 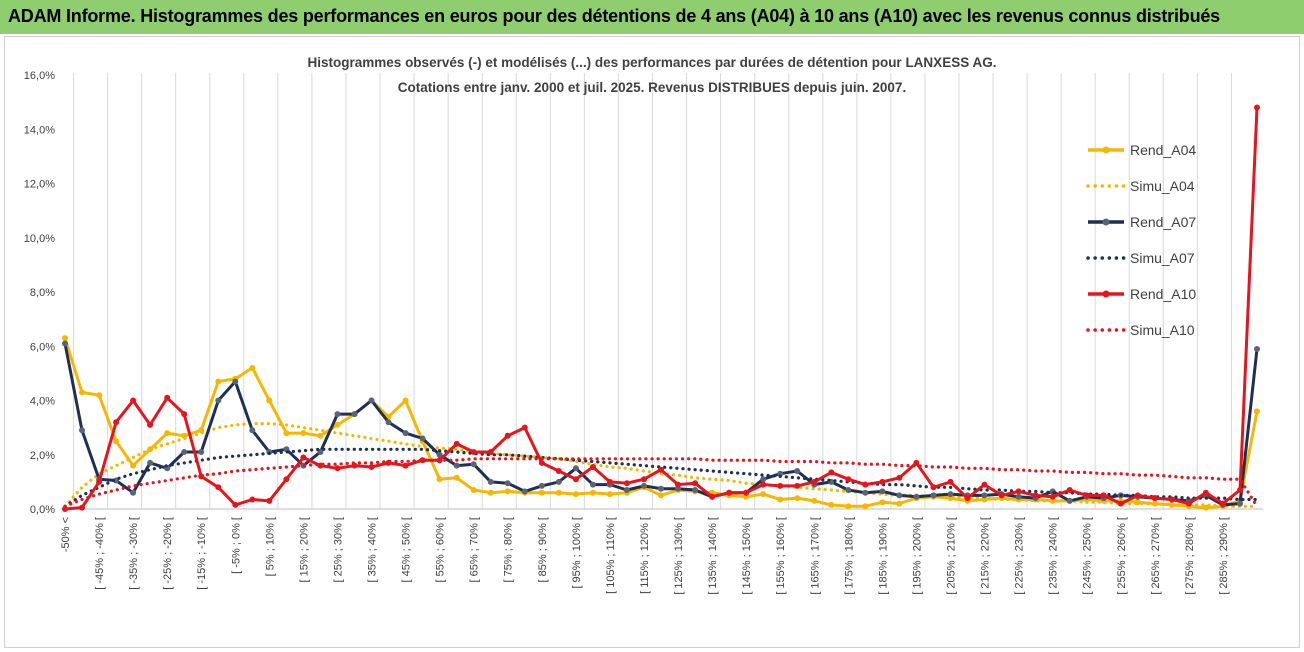 What do you see at coordinates (39, 185) in the screenshot?
I see `y-tick-label: 12,0%` at bounding box center [39, 185].